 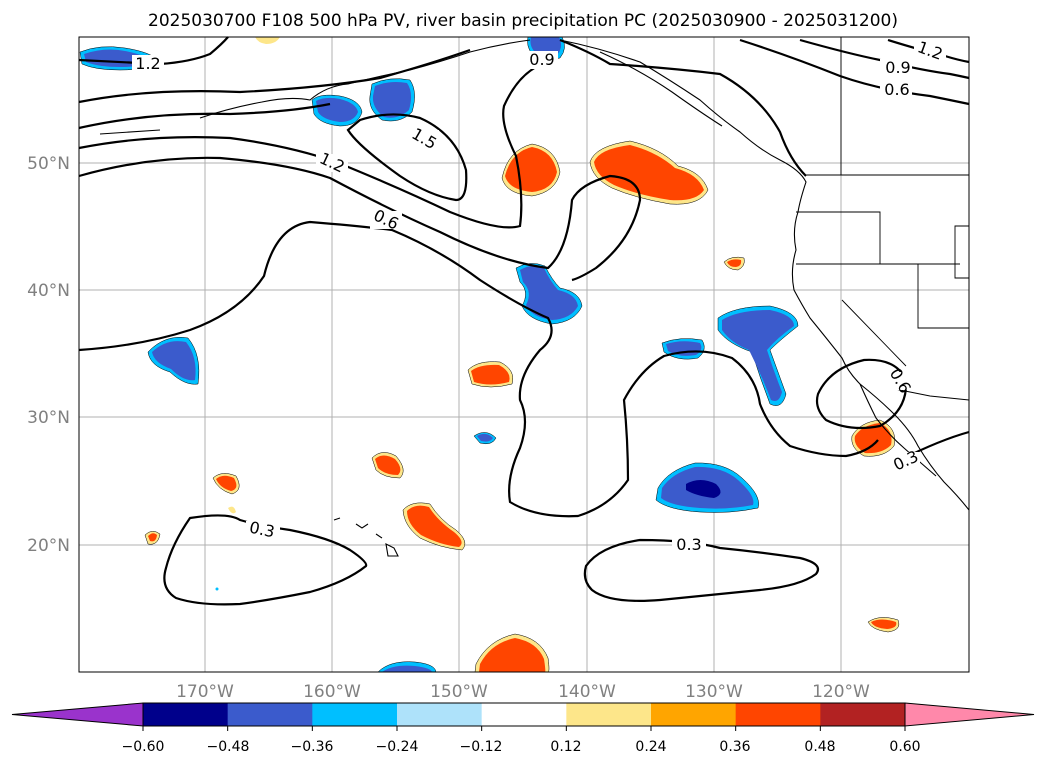 What do you see at coordinates (312, 747) in the screenshot?
I see `colorbar-tick-label: −0.36` at bounding box center [312, 747].